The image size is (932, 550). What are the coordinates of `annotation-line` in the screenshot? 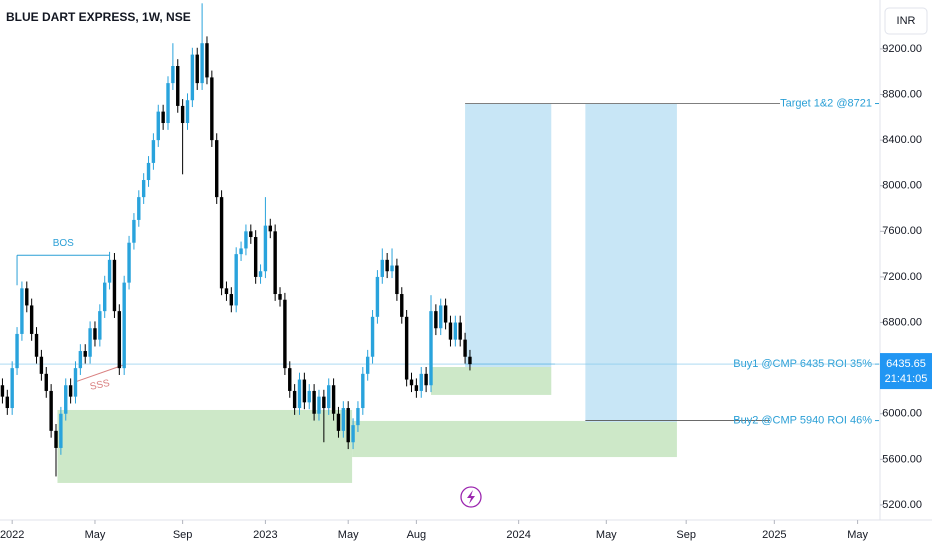 It's located at (100, 373).